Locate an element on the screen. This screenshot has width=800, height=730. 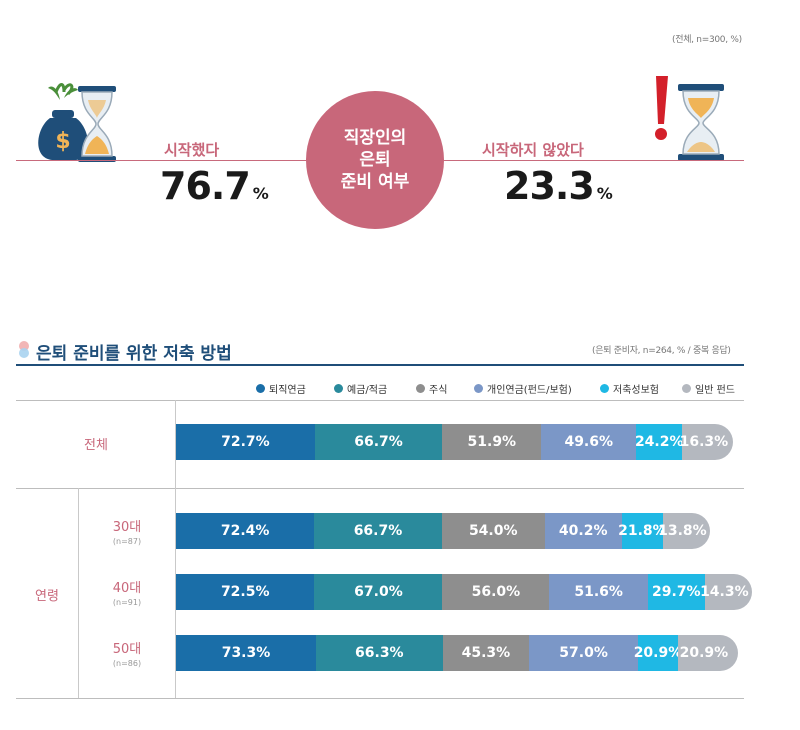
bar-value-label: 72.7% is located at coordinates (245, 442).